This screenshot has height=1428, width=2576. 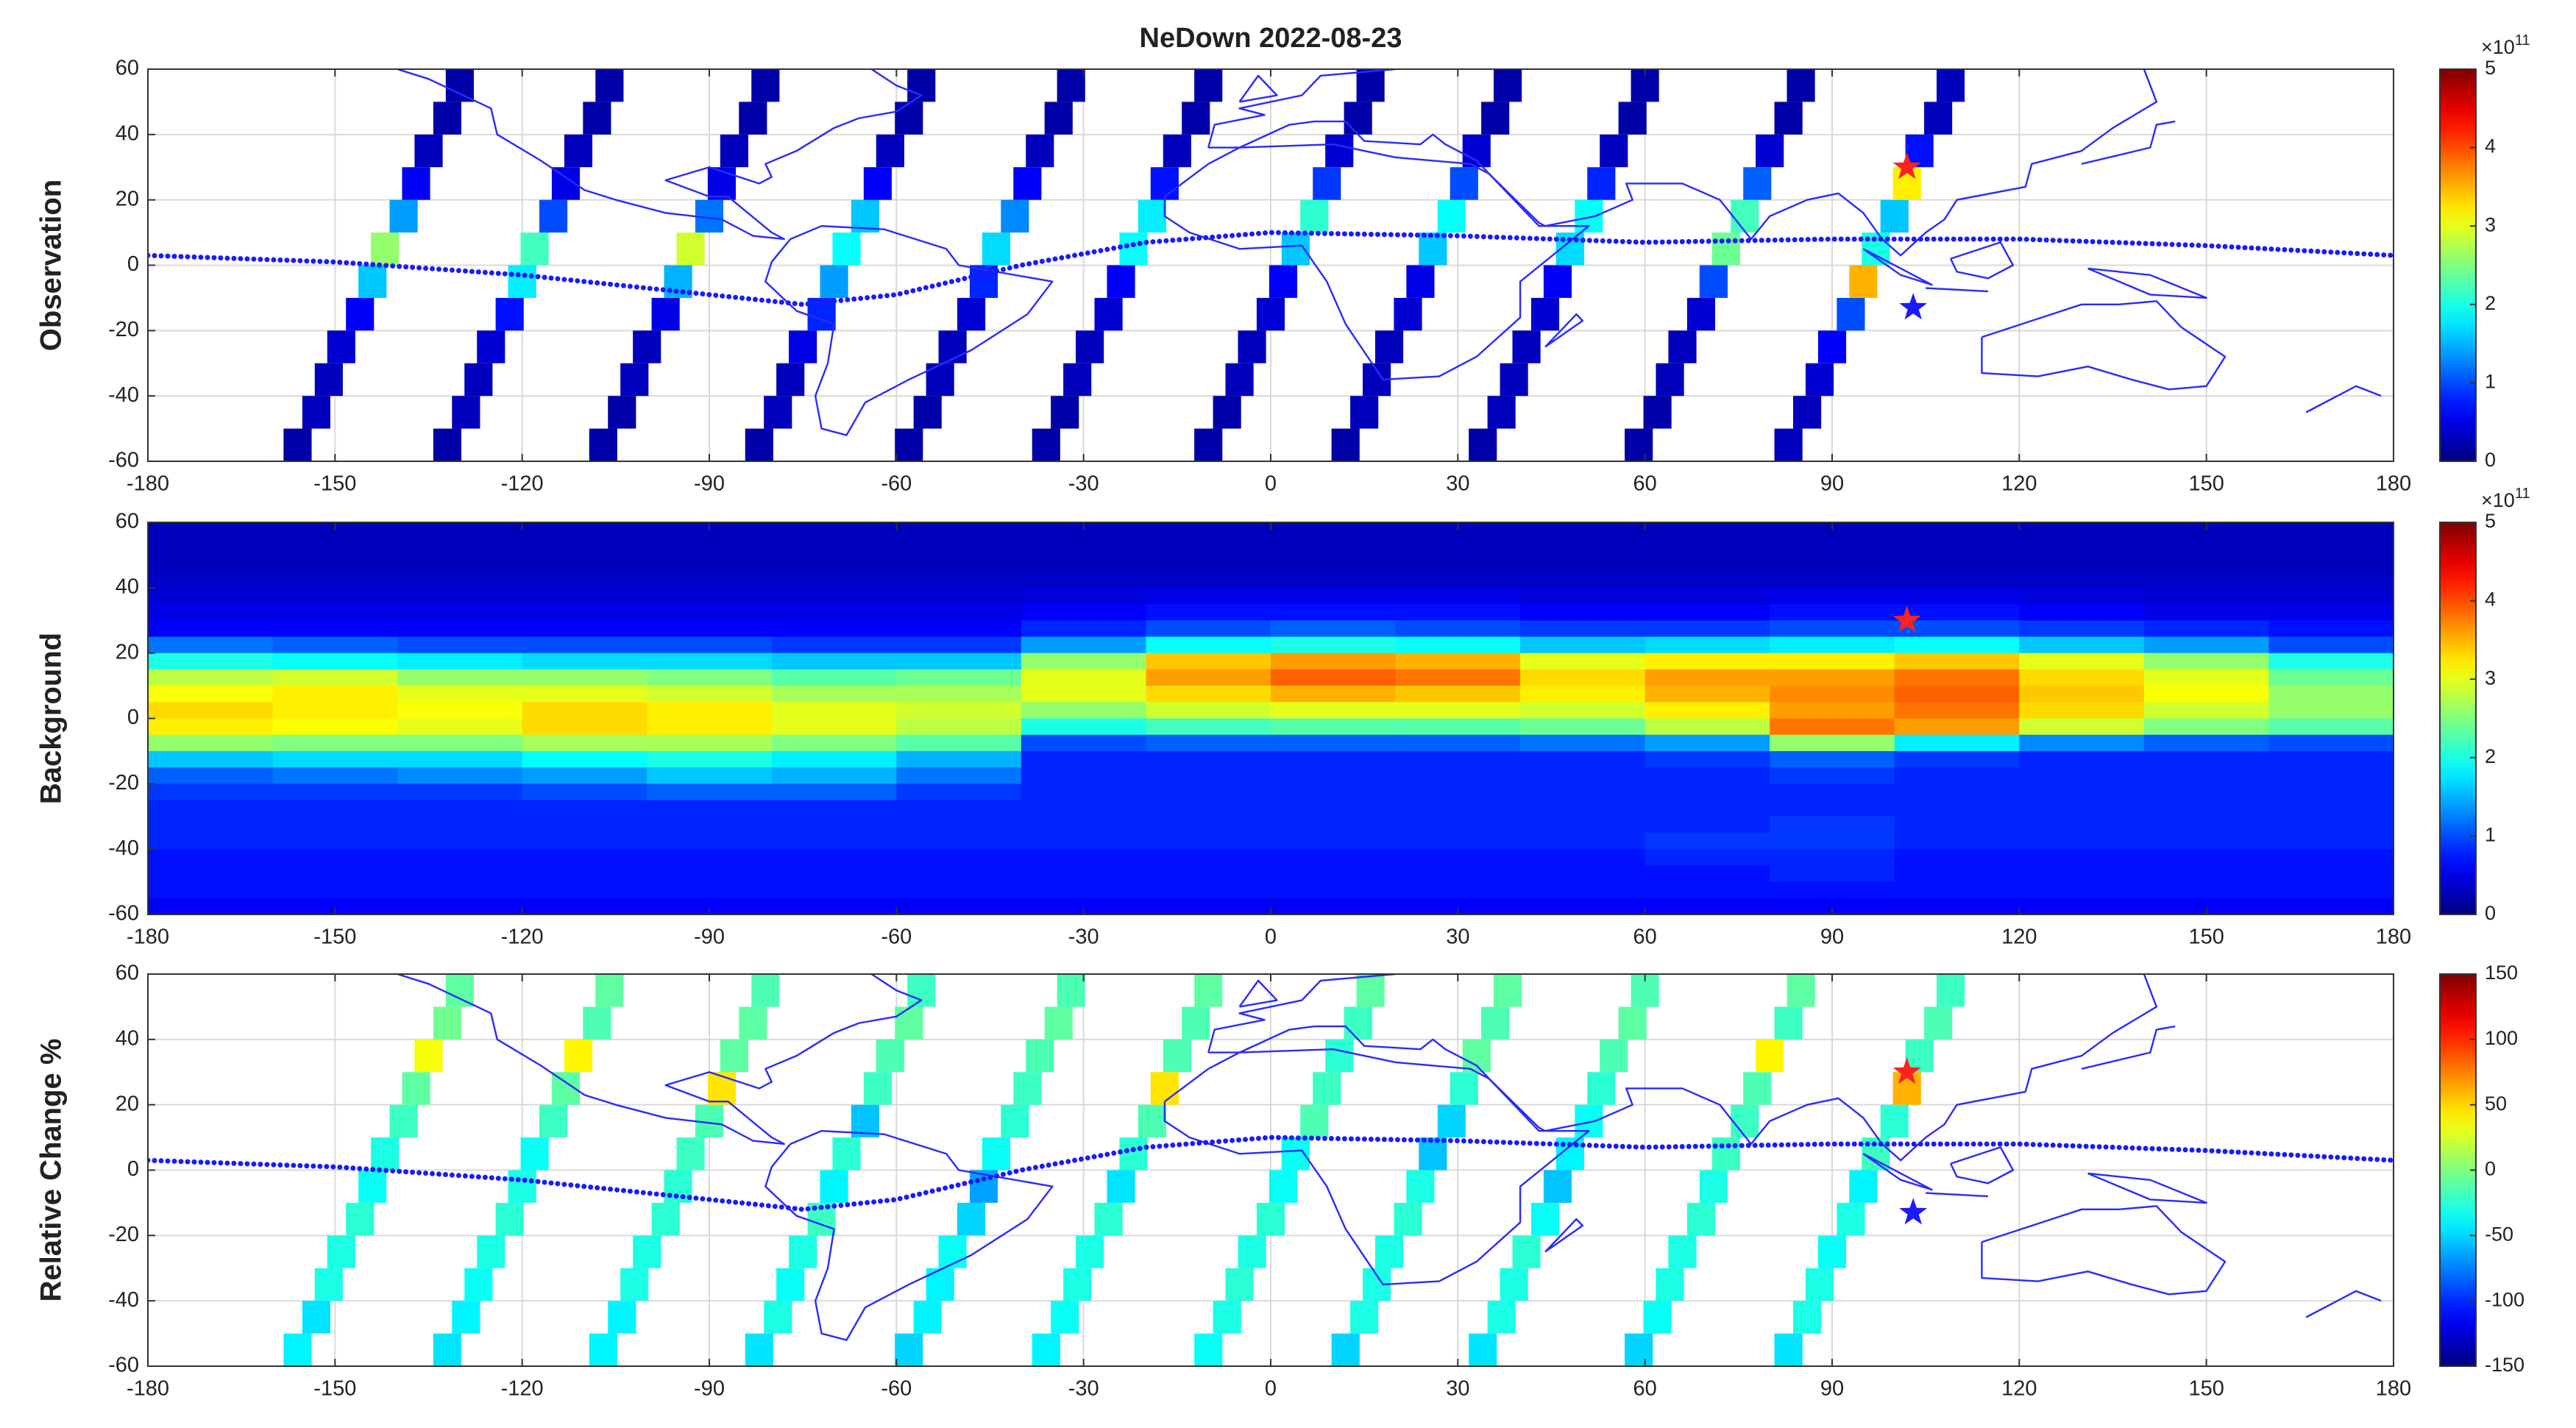 What do you see at coordinates (127, 1038) in the screenshot?
I see `y-tick-label: 40` at bounding box center [127, 1038].